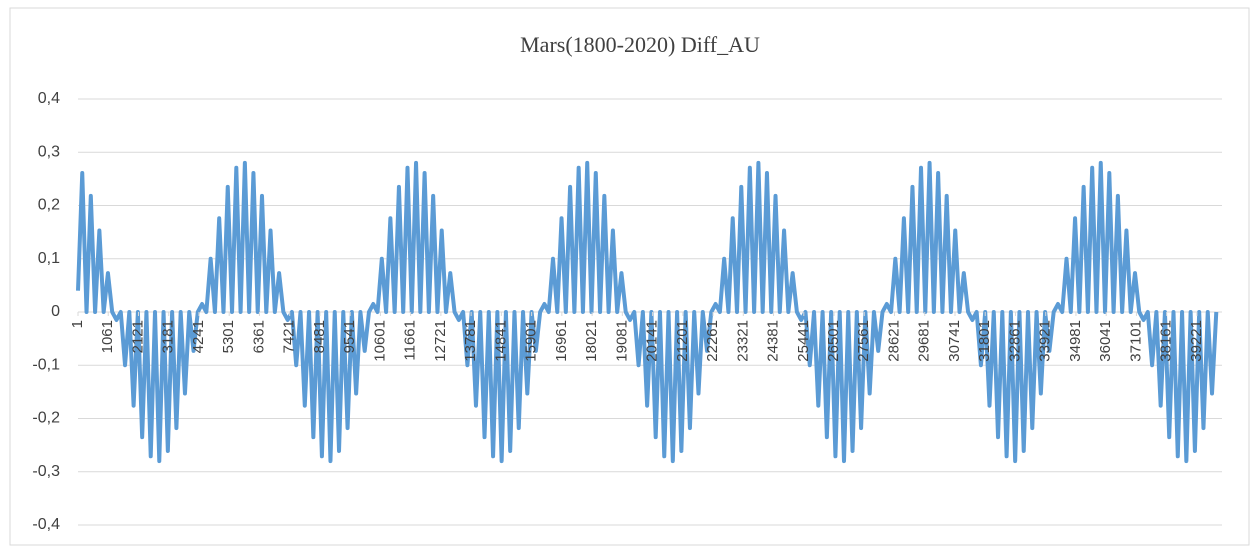 The image size is (1259, 551). Describe the element at coordinates (228, 336) in the screenshot. I see `x-tick-label: 5301` at that location.